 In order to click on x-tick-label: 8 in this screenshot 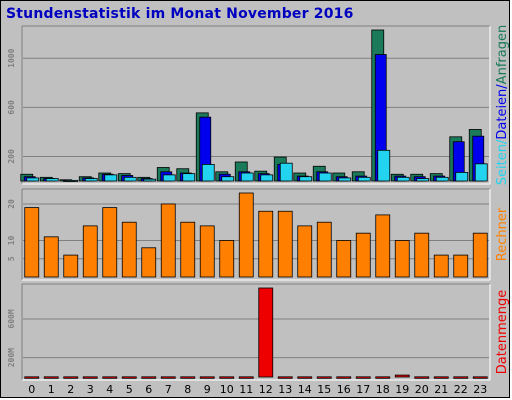, I will do `click(187, 389)`.